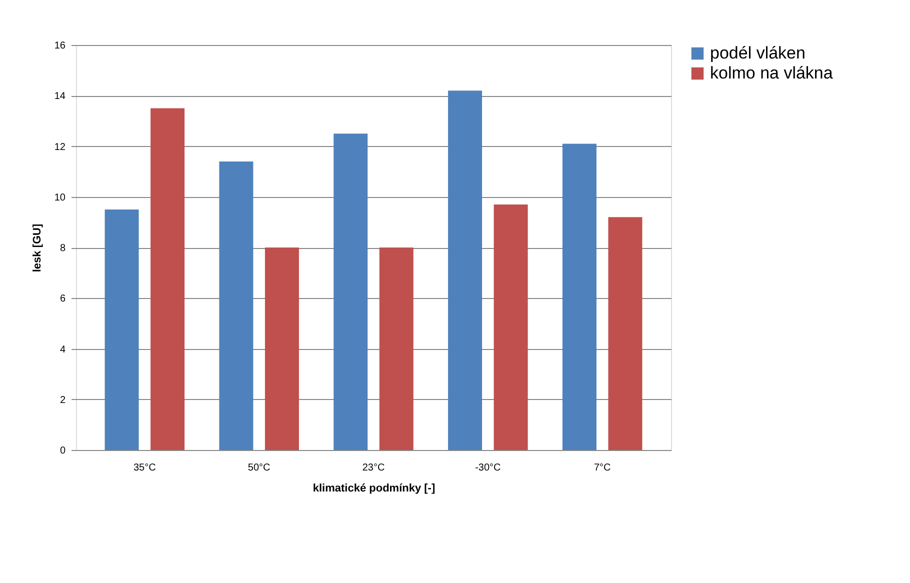  Describe the element at coordinates (772, 73) in the screenshot. I see `legend-label: kolmo na vlákna` at that location.